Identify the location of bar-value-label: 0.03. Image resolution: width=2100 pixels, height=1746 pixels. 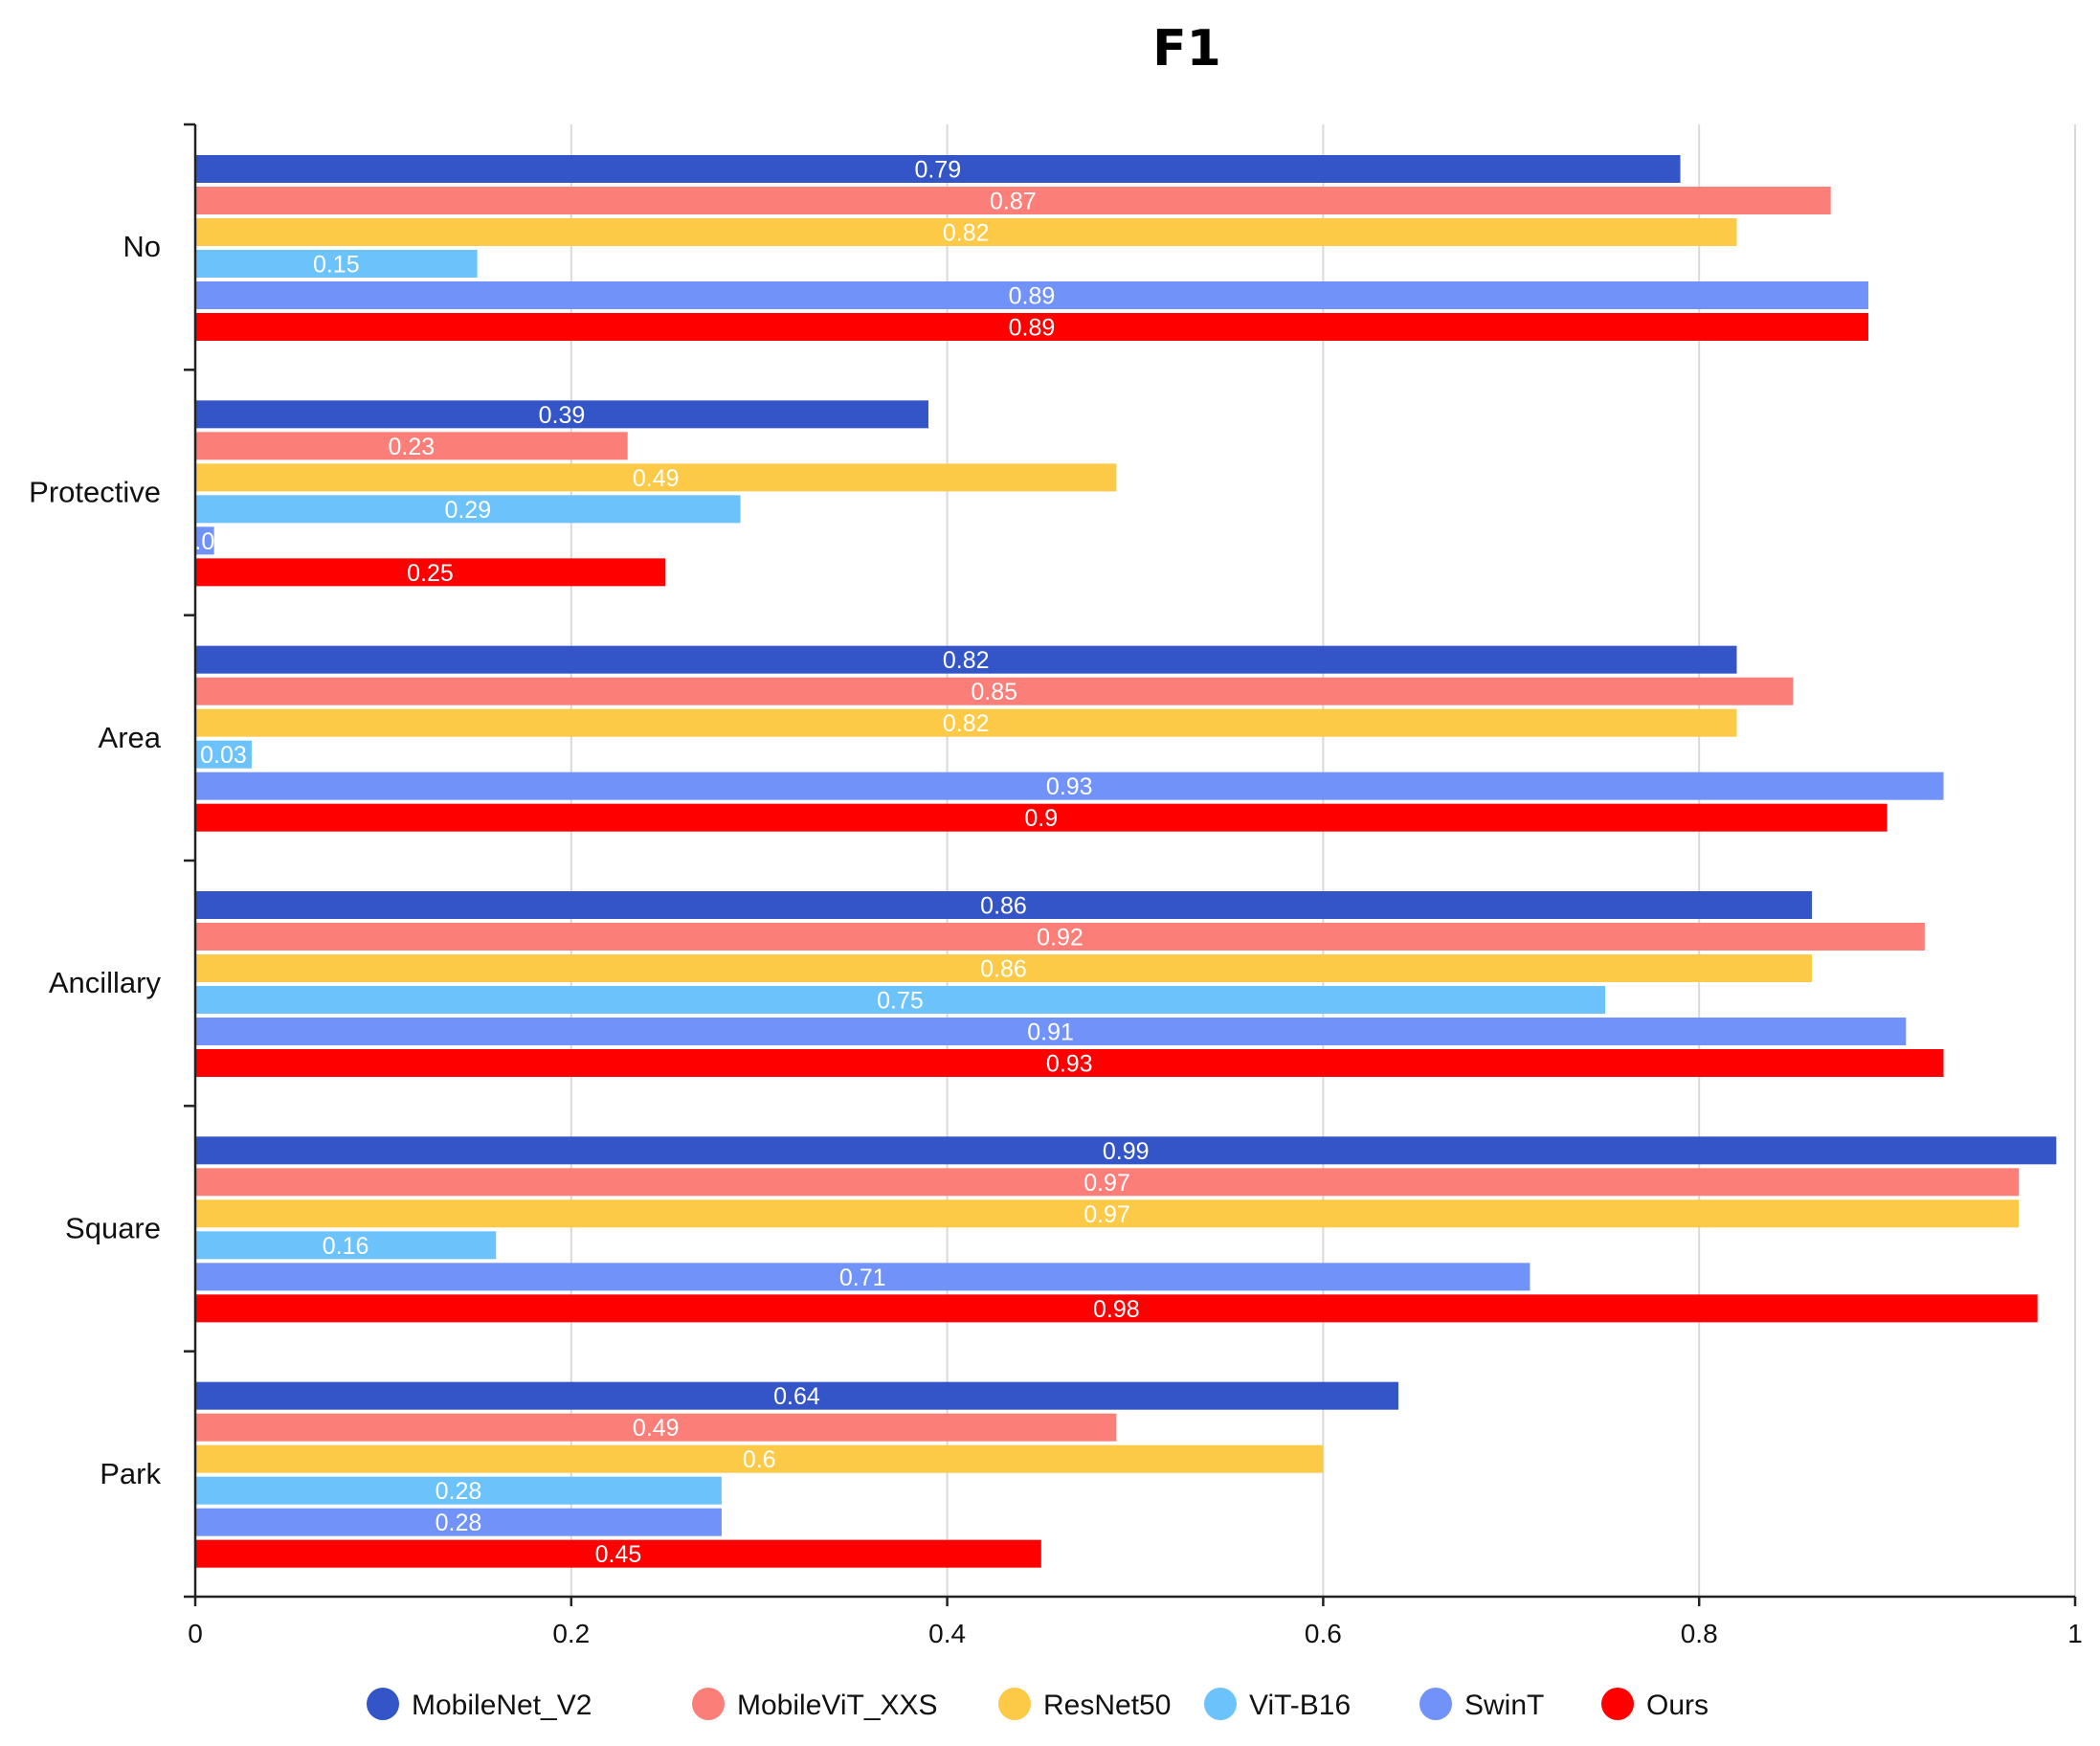
(223, 755).